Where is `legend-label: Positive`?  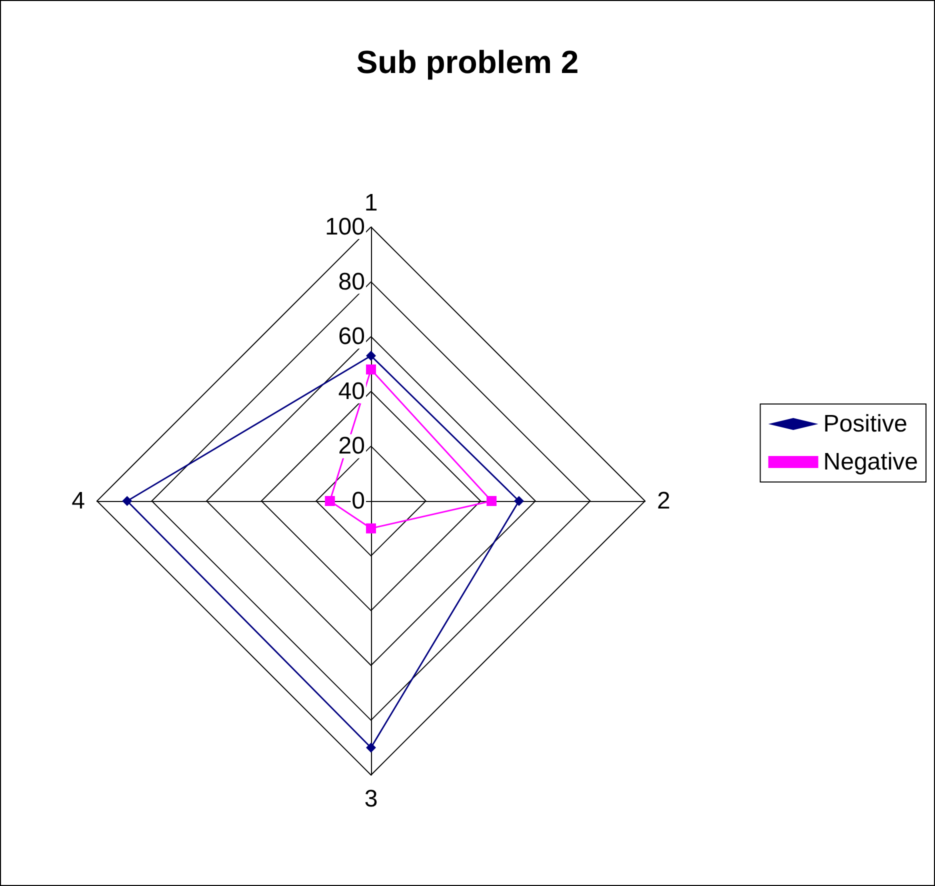 legend-label: Positive is located at coordinates (865, 424).